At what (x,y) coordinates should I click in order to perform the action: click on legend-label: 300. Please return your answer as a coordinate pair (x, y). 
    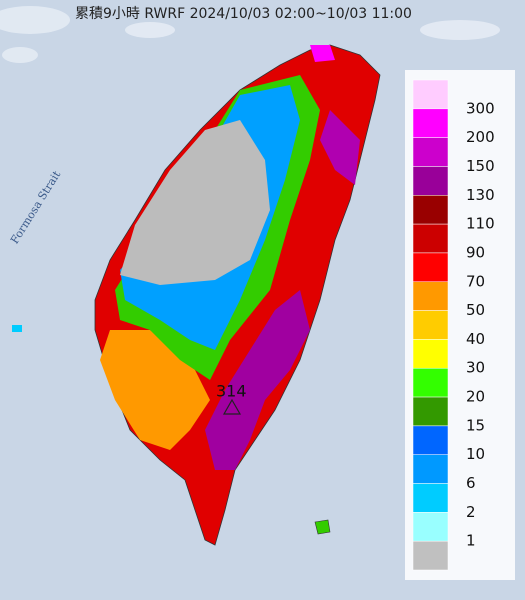
    Looking at the image, I should click on (480, 108).